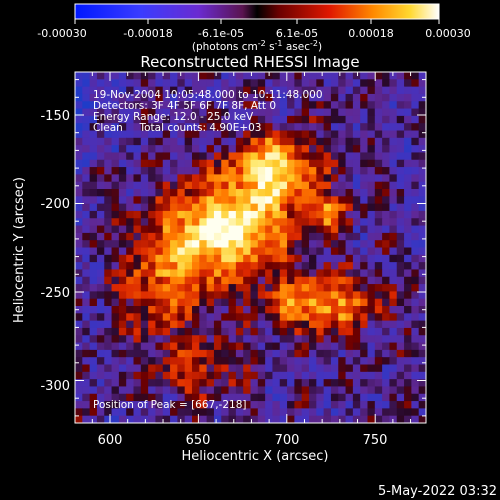 The width and height of the screenshot is (500, 500). What do you see at coordinates (375, 440) in the screenshot?
I see `x-tick-label: 750` at bounding box center [375, 440].